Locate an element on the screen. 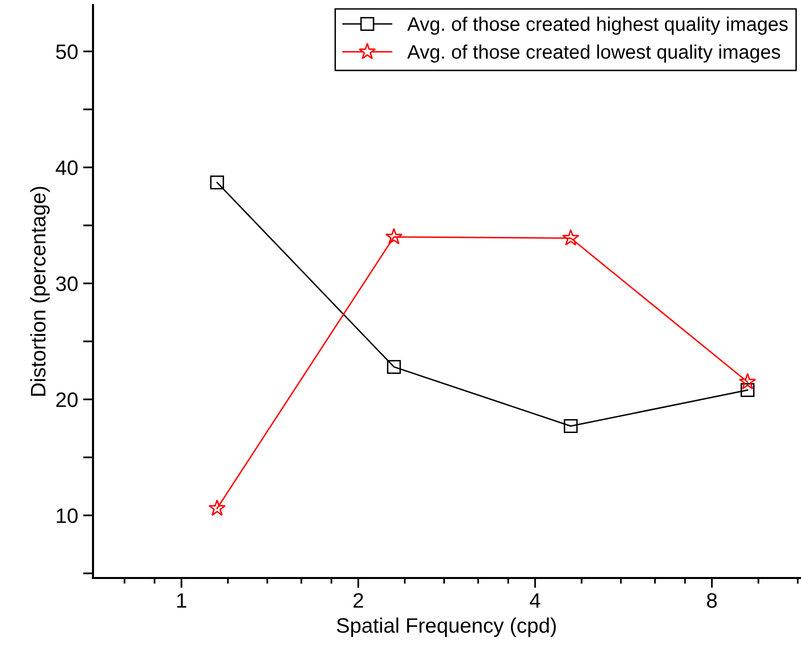  x-tick-label: 8 is located at coordinates (712, 600).